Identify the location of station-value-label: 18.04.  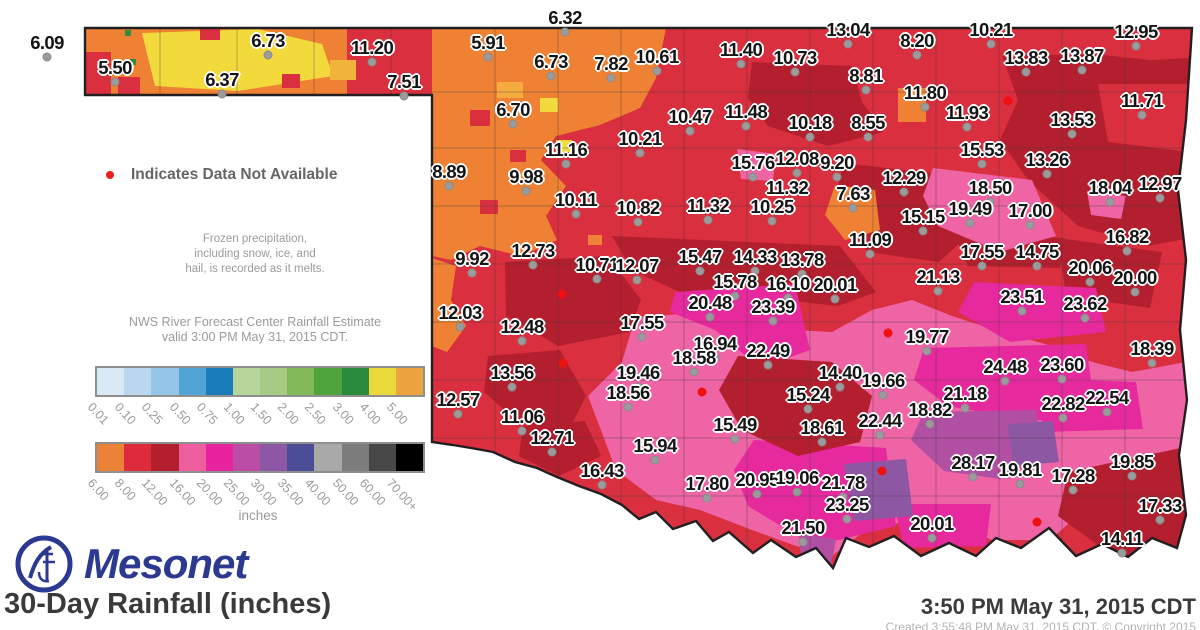
(1110, 187).